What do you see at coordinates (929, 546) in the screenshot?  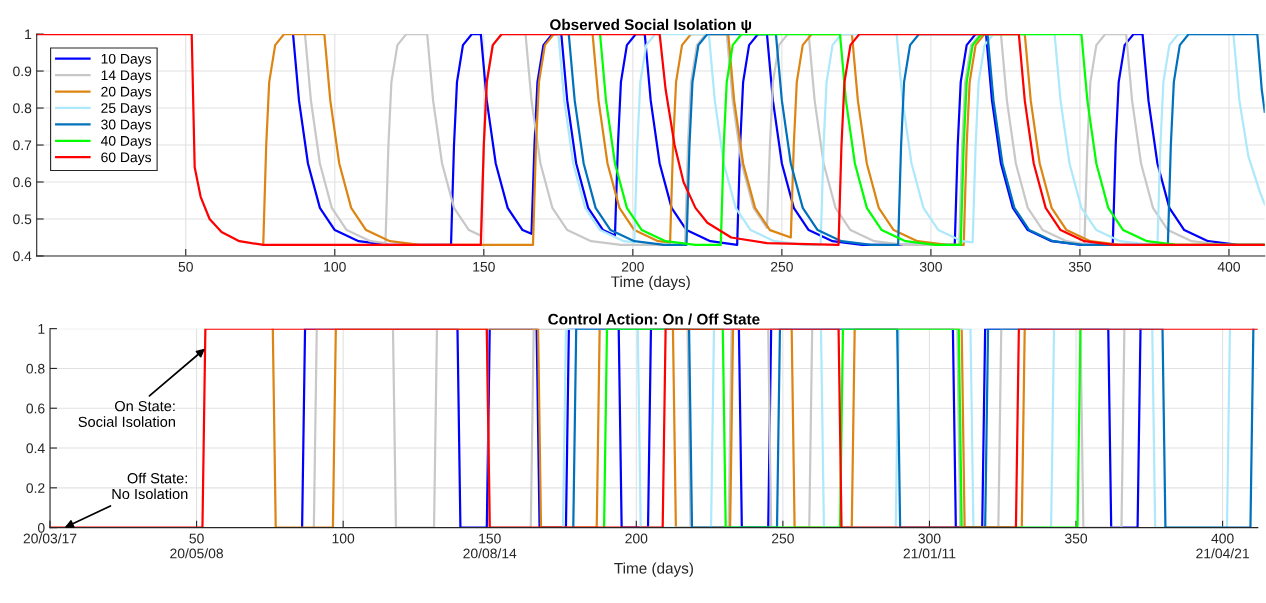 I see `x-tick-label: 300 21/01/11` at bounding box center [929, 546].